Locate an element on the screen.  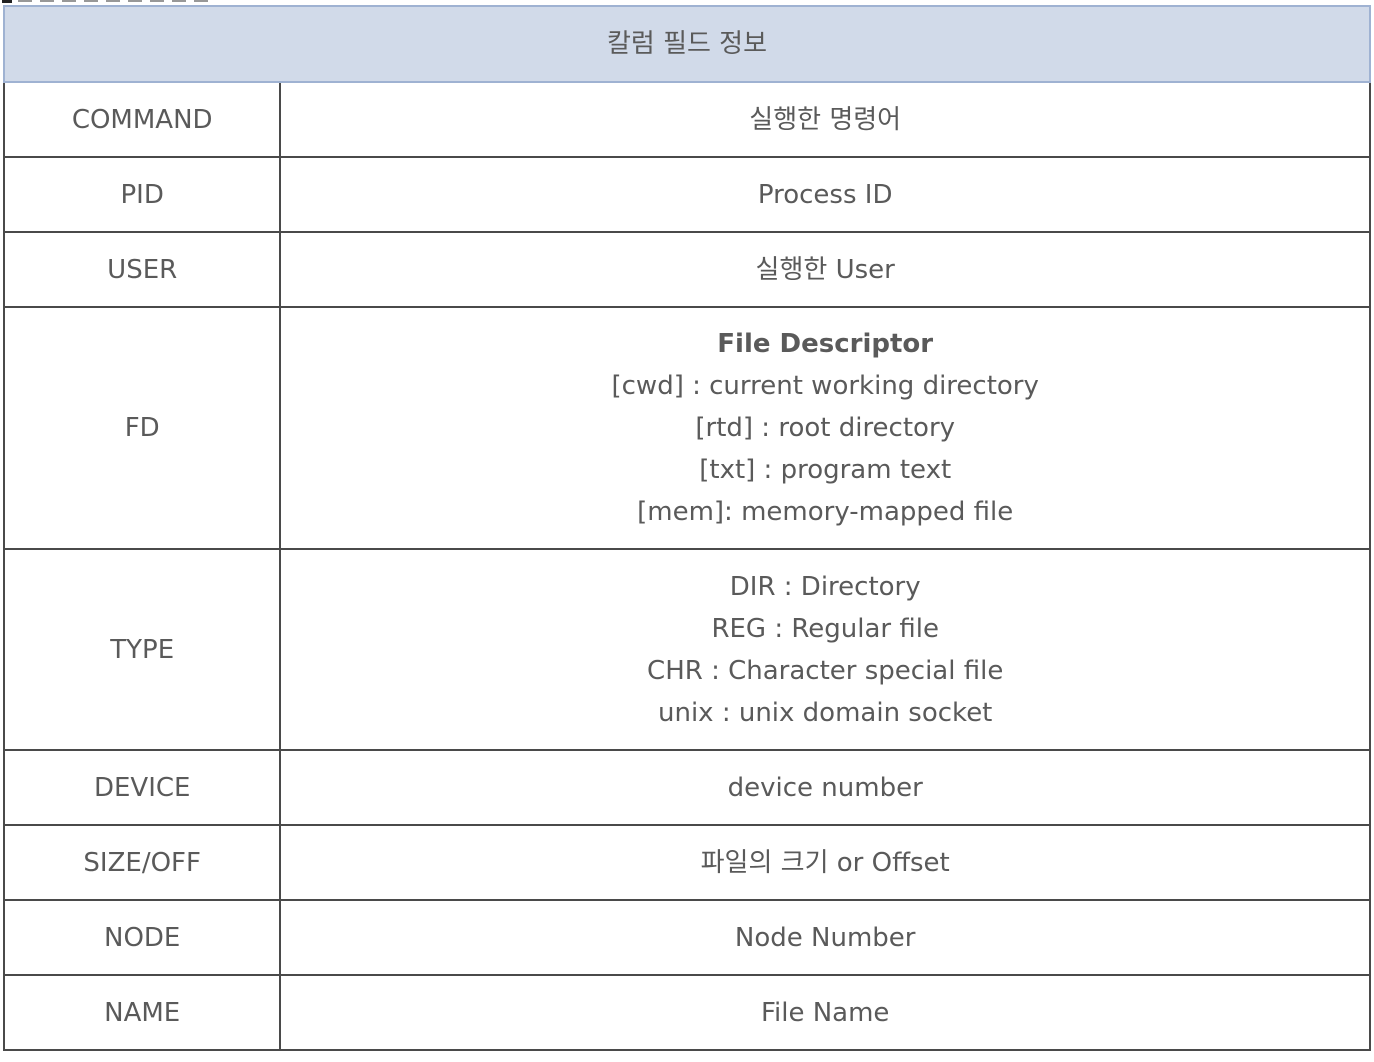
field-key: USER is located at coordinates (142, 269).